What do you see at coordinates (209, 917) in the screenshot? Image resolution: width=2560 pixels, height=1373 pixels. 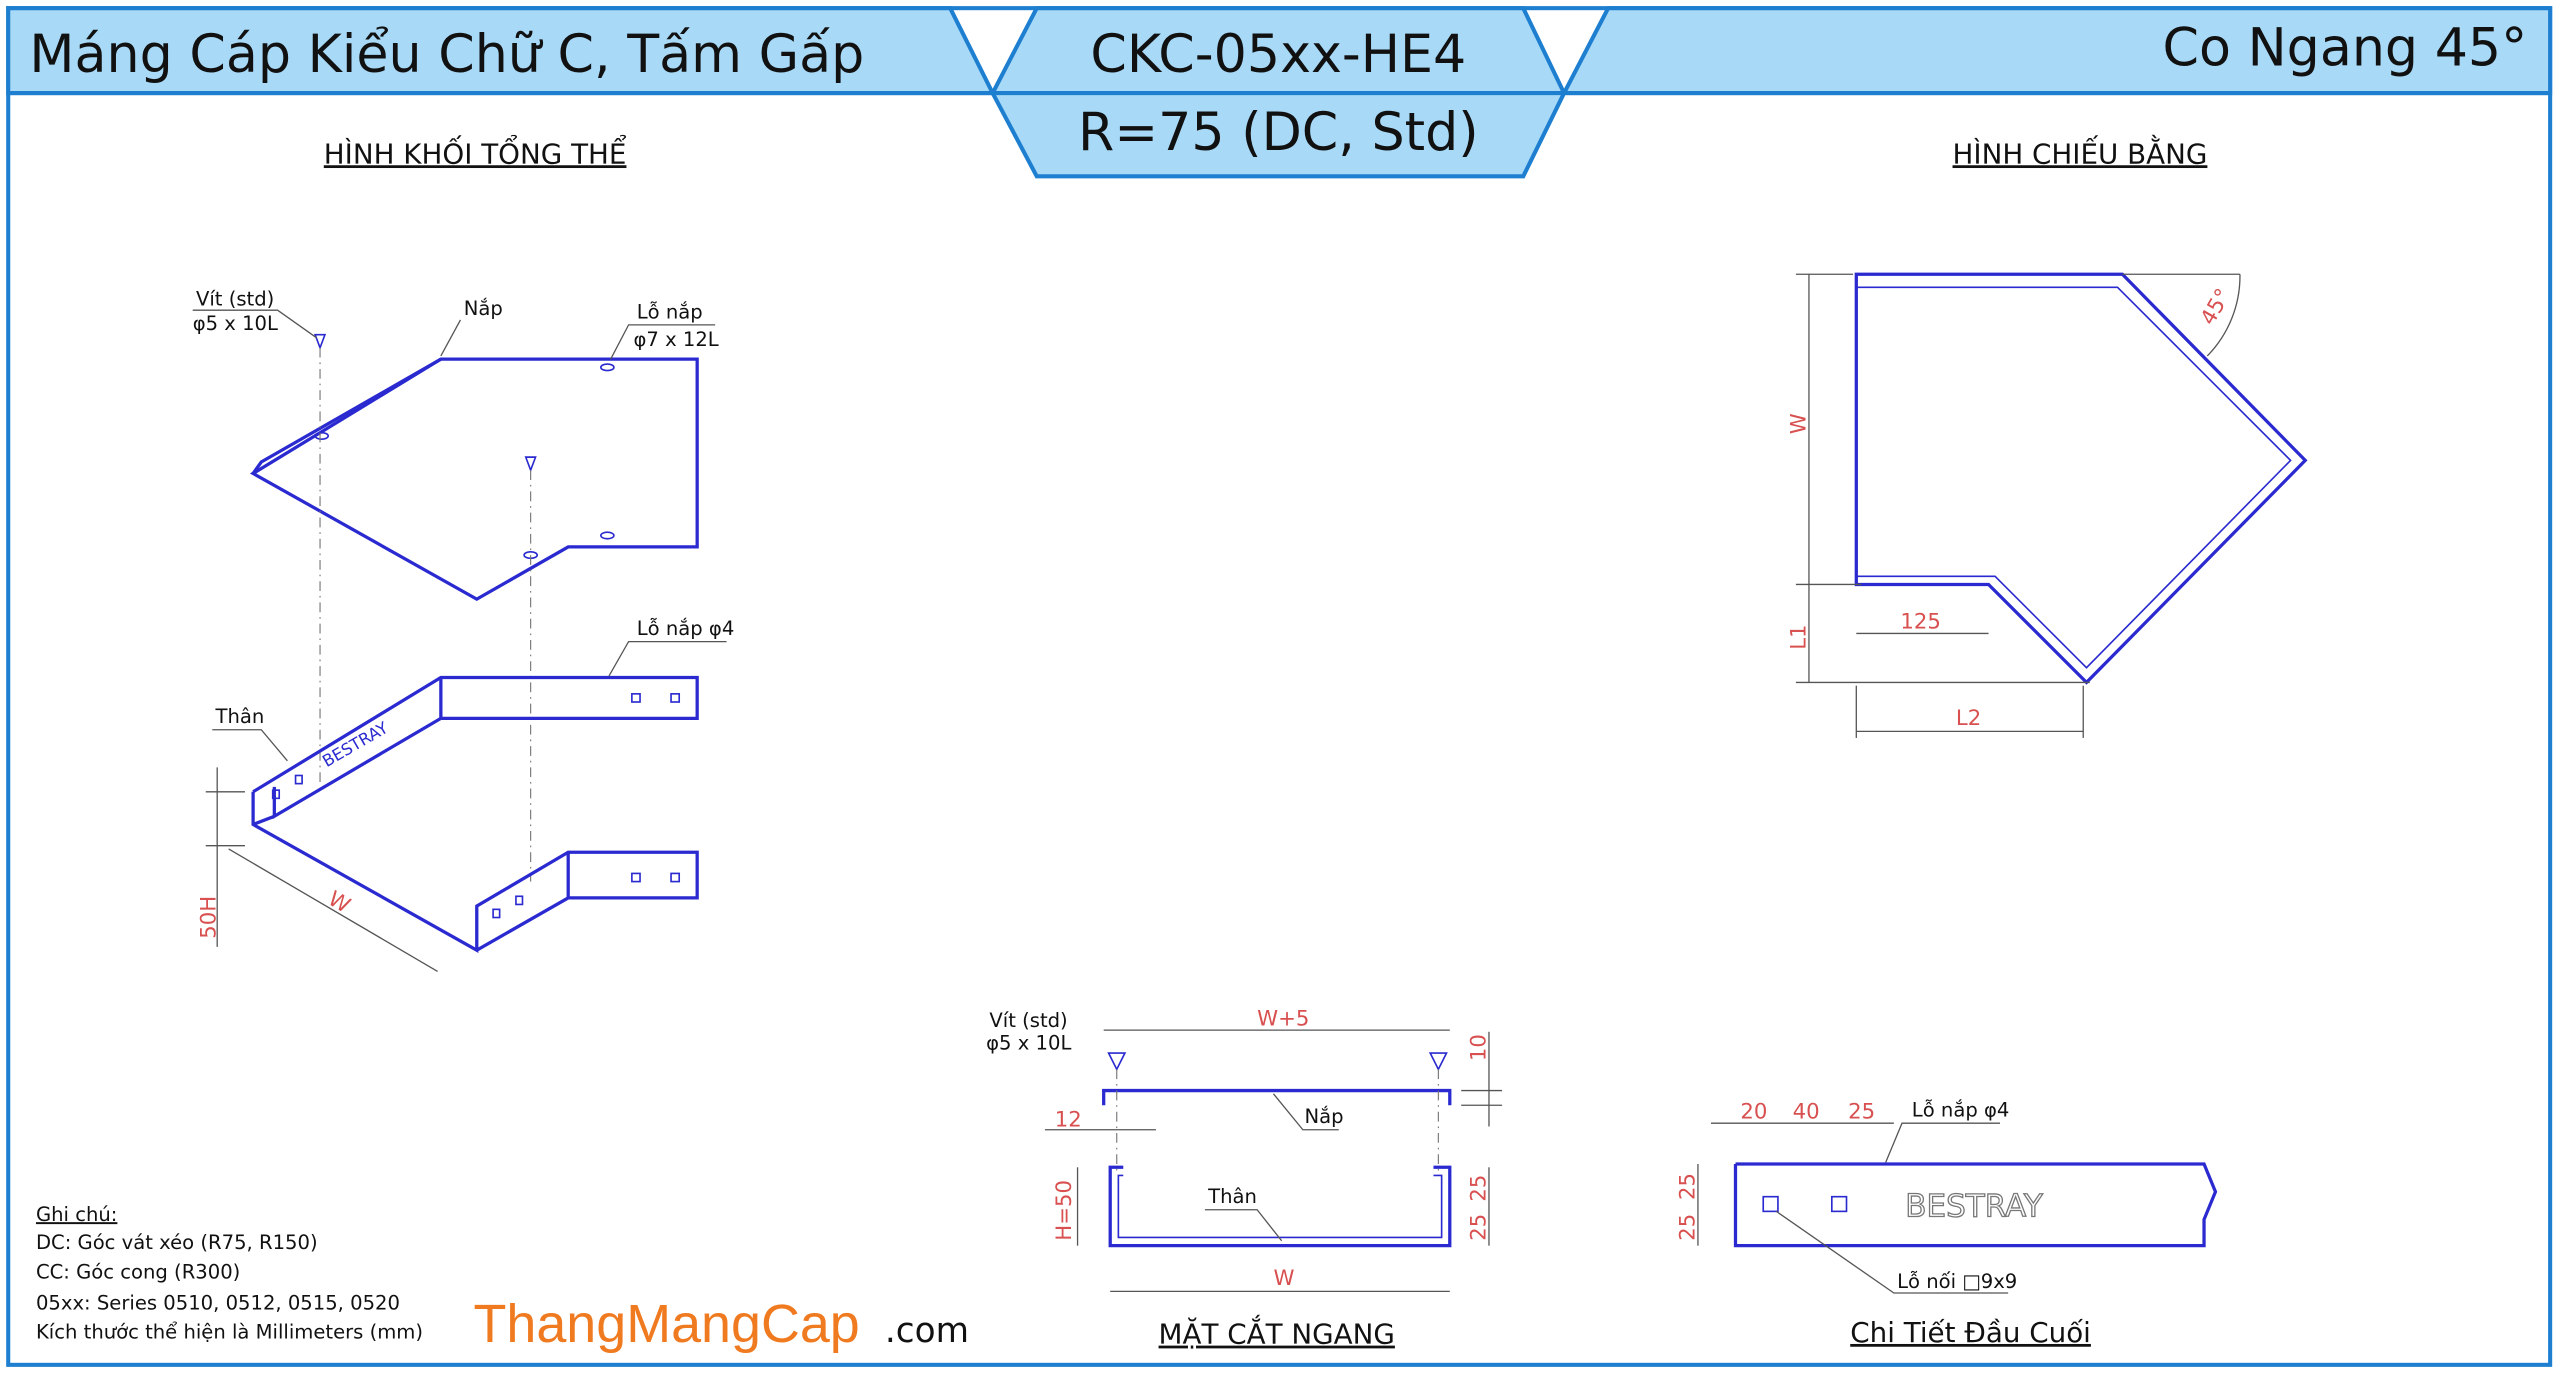 I see `label: 50H` at bounding box center [209, 917].